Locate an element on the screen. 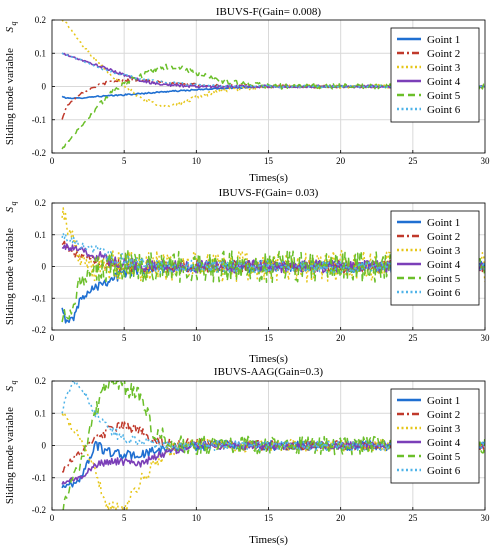 This screenshot has width=494, height=550. chart-title: IBUVS-F(Gain= 0.008) is located at coordinates (269, 12).